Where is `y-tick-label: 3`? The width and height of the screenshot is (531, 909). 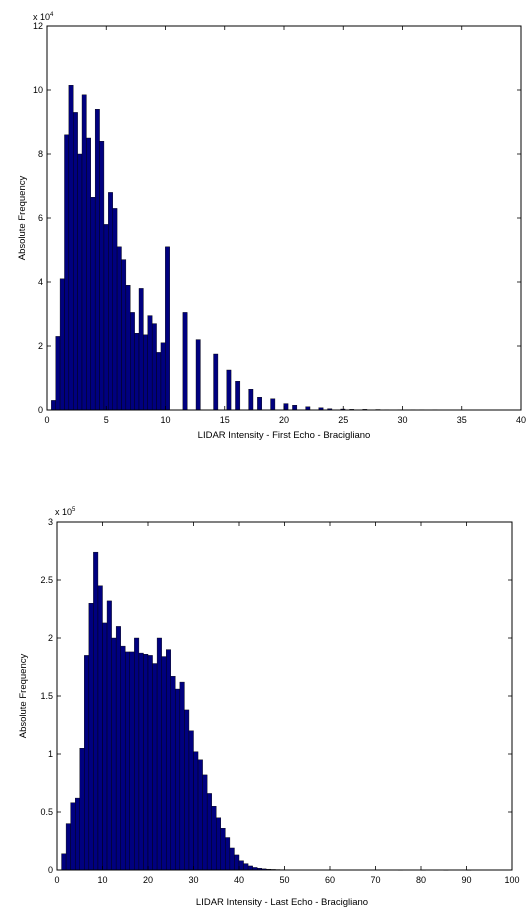 y-tick-label: 3 is located at coordinates (50, 522).